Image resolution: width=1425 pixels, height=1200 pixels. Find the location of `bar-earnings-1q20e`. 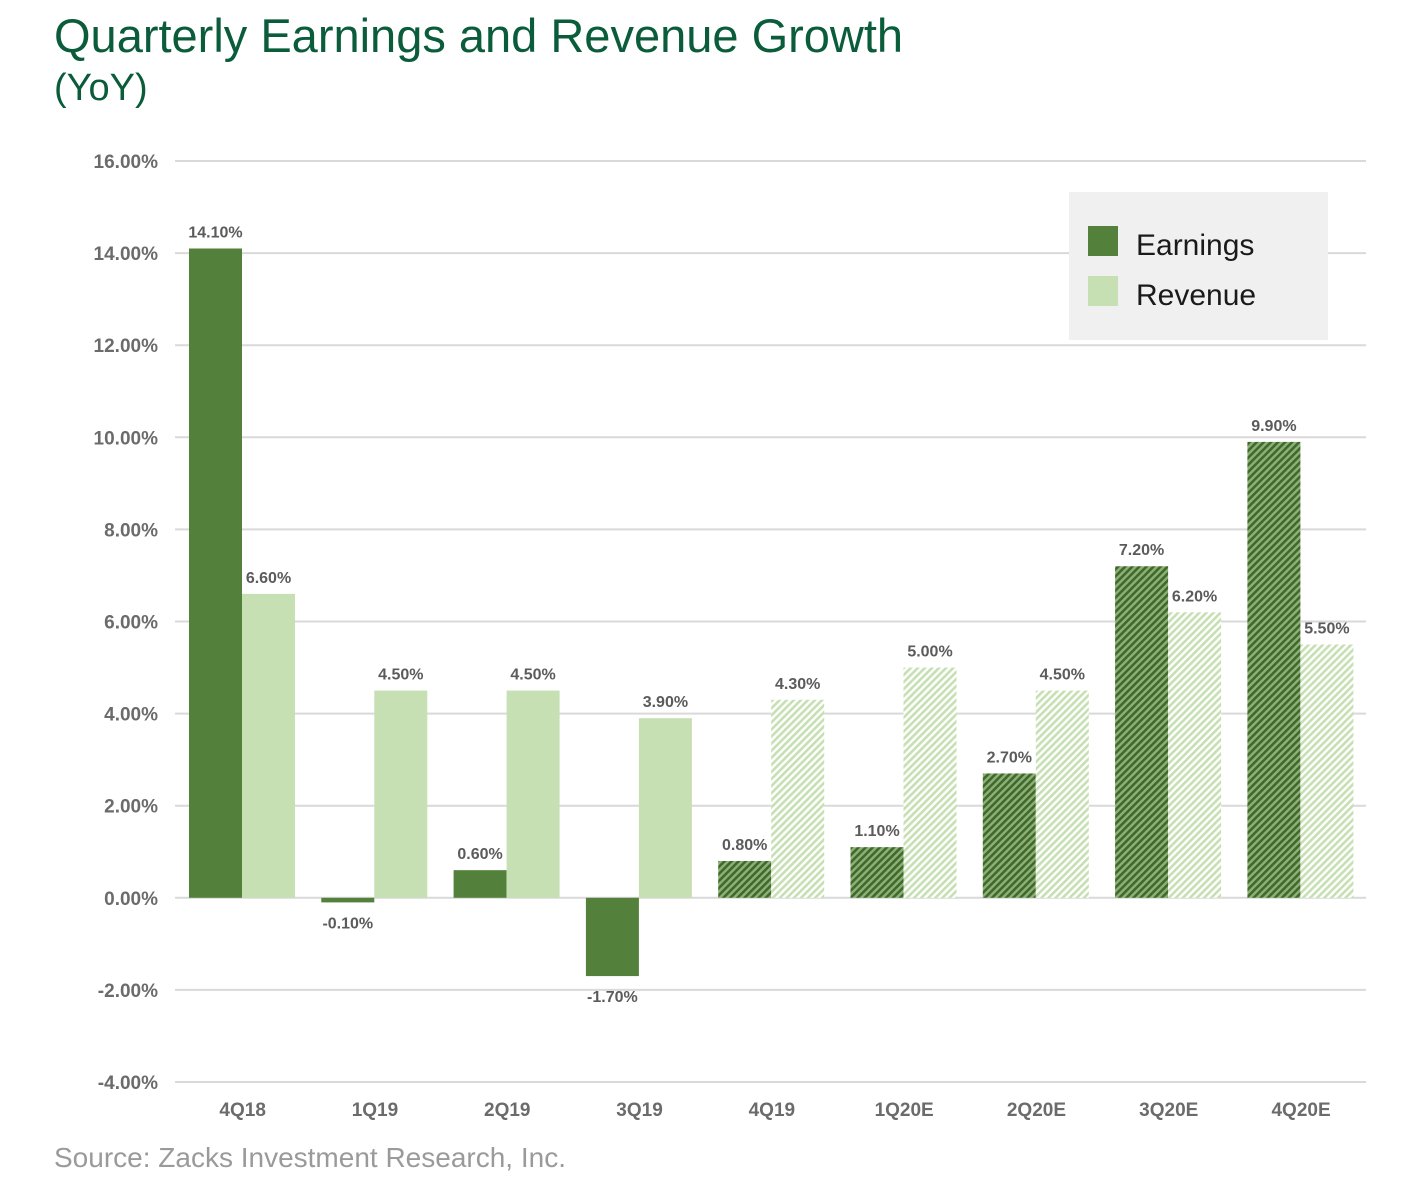

bar-earnings-1q20e is located at coordinates (877, 872).